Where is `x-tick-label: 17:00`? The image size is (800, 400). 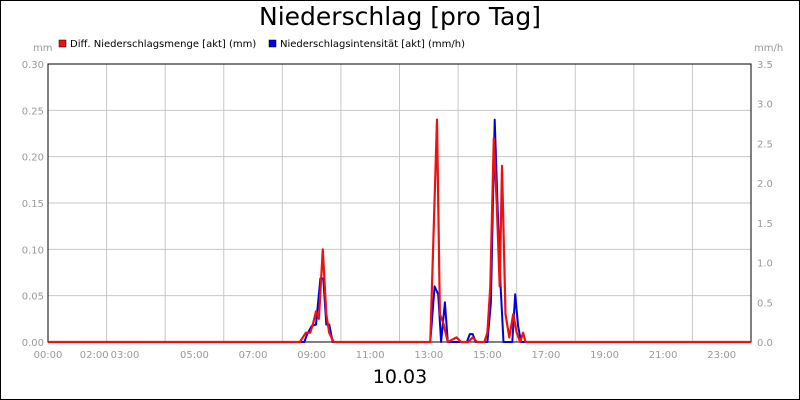
x-tick-label: 17:00 is located at coordinates (546, 355).